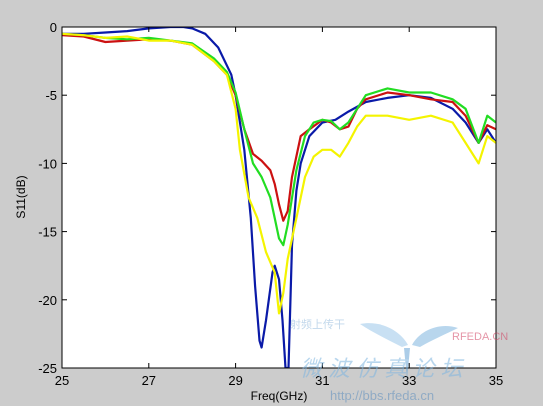  Describe the element at coordinates (235, 380) in the screenshot. I see `x-tick-label: 29` at that location.